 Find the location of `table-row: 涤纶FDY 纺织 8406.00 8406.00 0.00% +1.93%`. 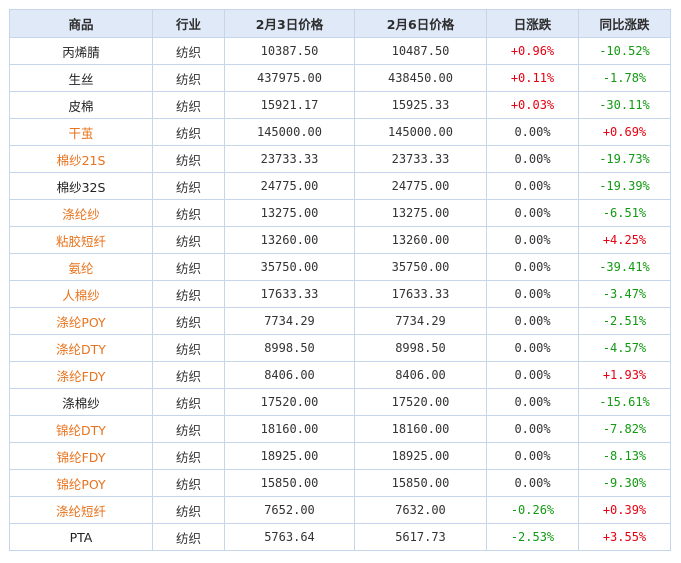

table-row: 涤纶FDY 纺织 8406.00 8406.00 0.00% +1.93% is located at coordinates (340, 375).